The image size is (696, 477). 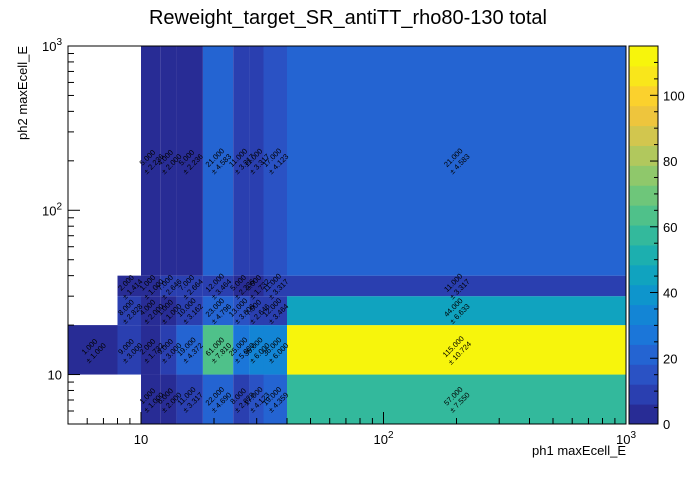 What do you see at coordinates (666, 424) in the screenshot?
I see `colorbar-tick-label: 0` at bounding box center [666, 424].